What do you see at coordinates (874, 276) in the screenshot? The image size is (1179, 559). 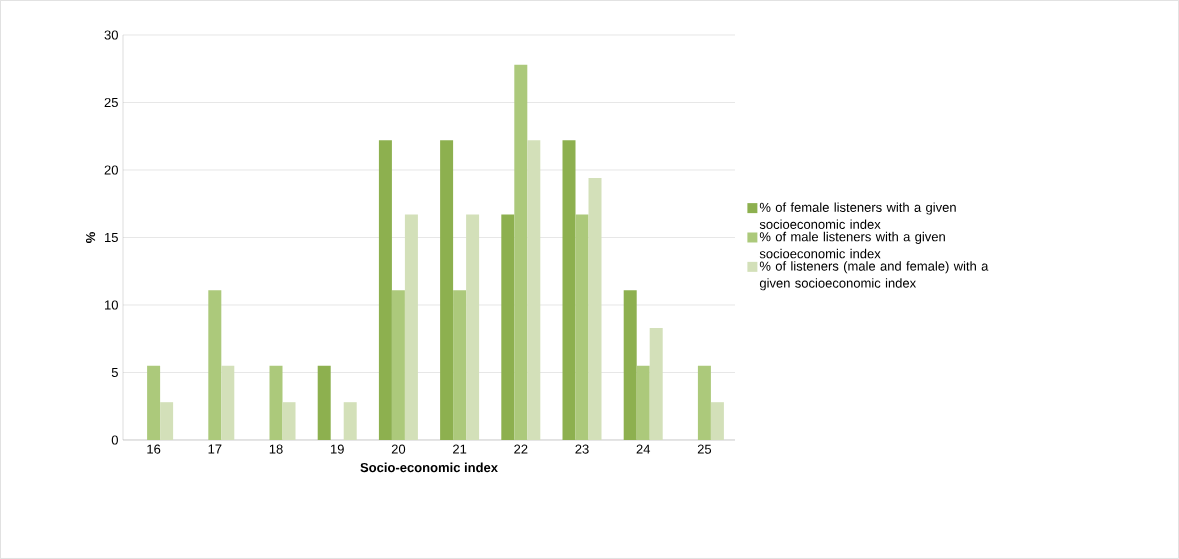 I see `legend-label: % of listeners (male and female) with a given socioeconomic index` at bounding box center [874, 276].